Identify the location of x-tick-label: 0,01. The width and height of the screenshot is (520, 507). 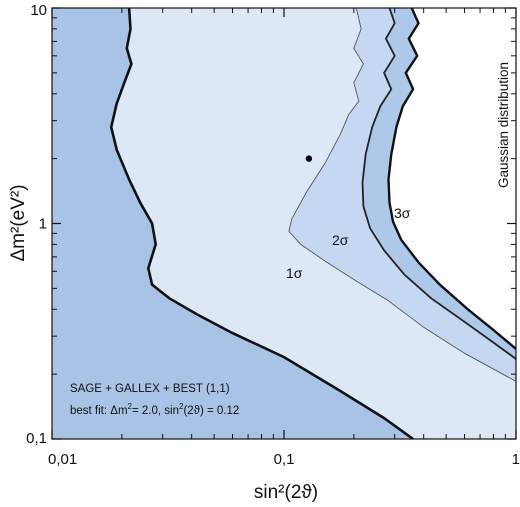
(62, 459).